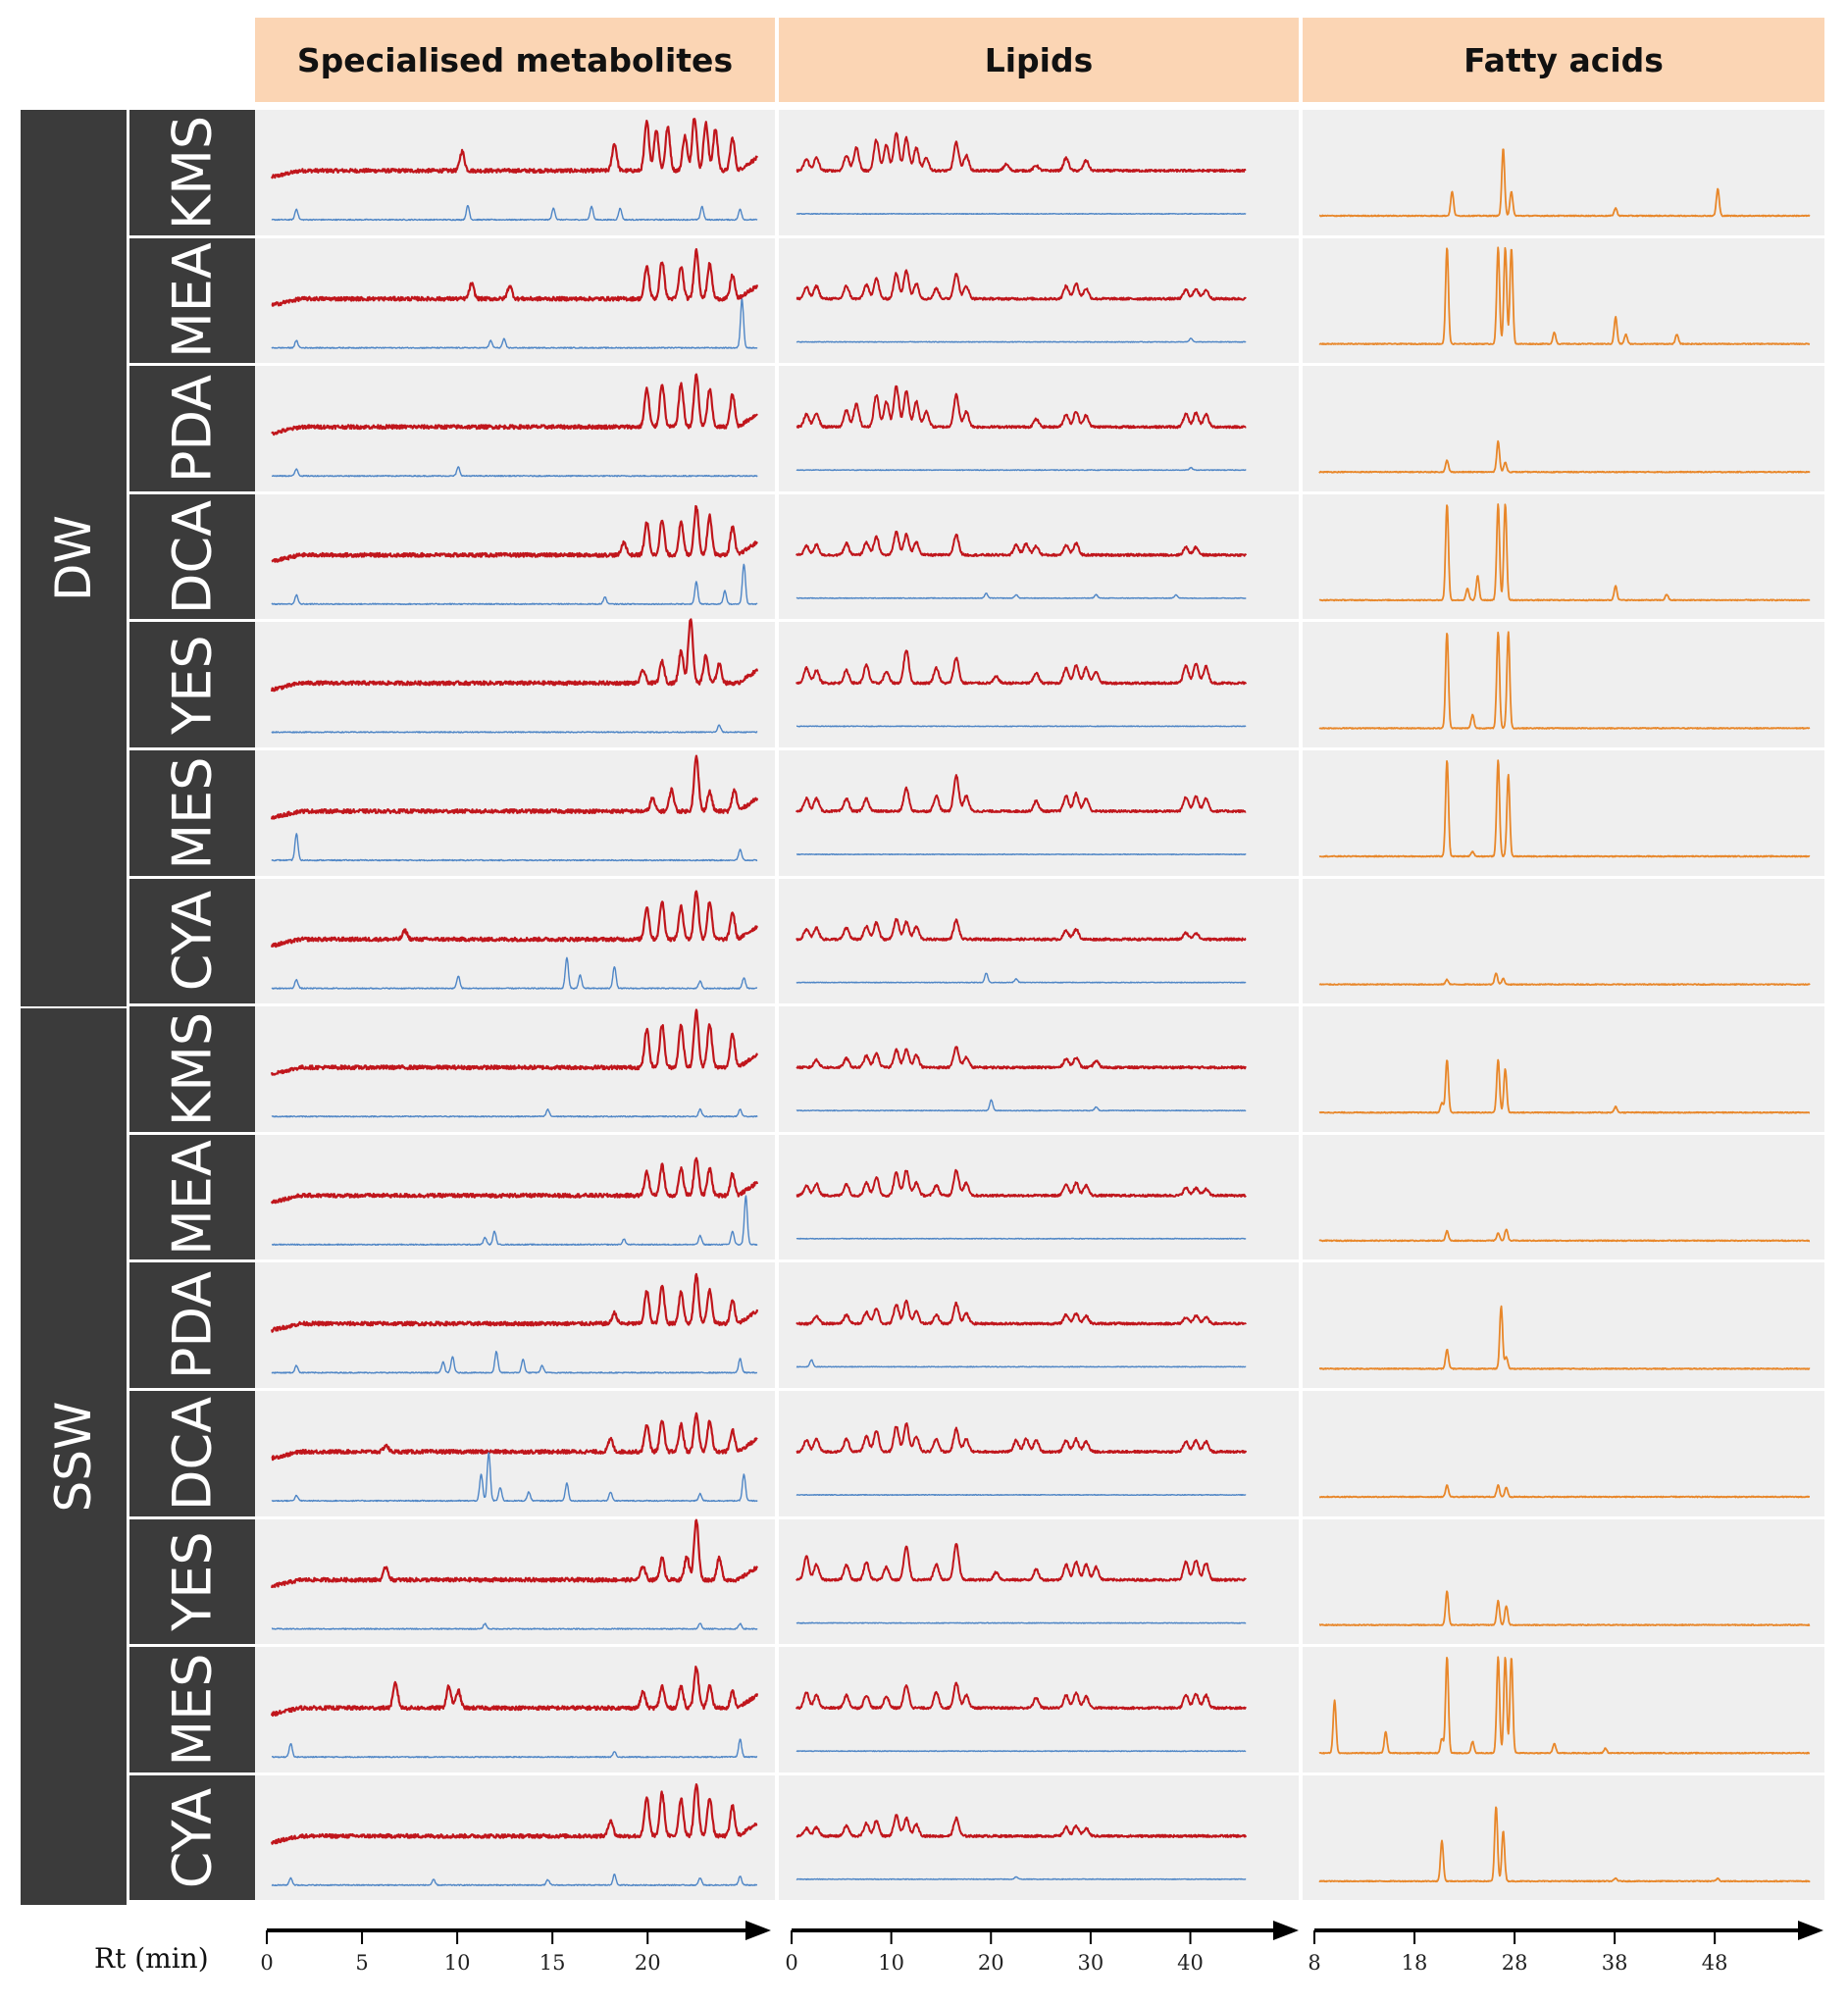  I want to click on lipid-trace-blue-dw-dca, so click(1022, 596).